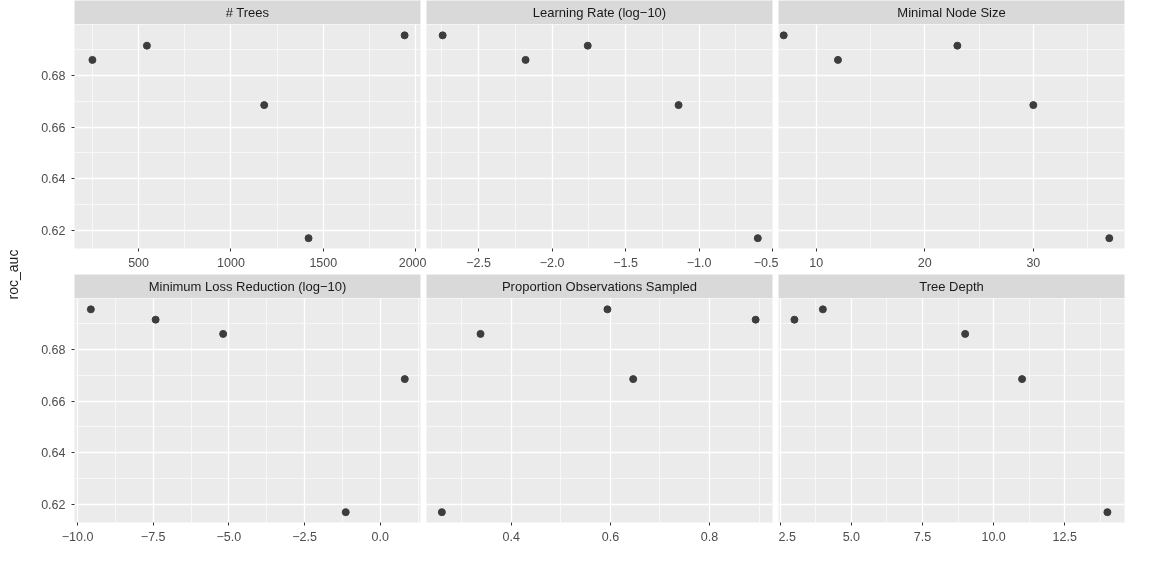 The height and width of the screenshot is (570, 1164). I want to click on x-tick-label: 0.4, so click(511, 536).